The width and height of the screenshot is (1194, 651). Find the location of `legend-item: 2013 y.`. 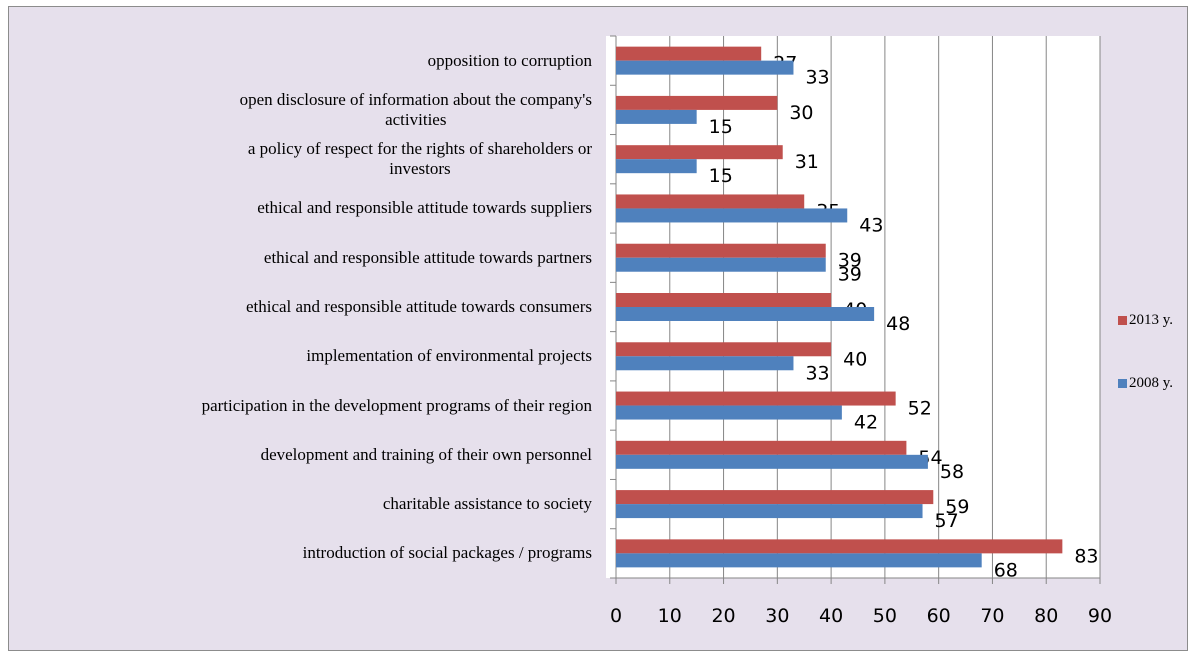

legend-item: 2013 y. is located at coordinates (1146, 320).